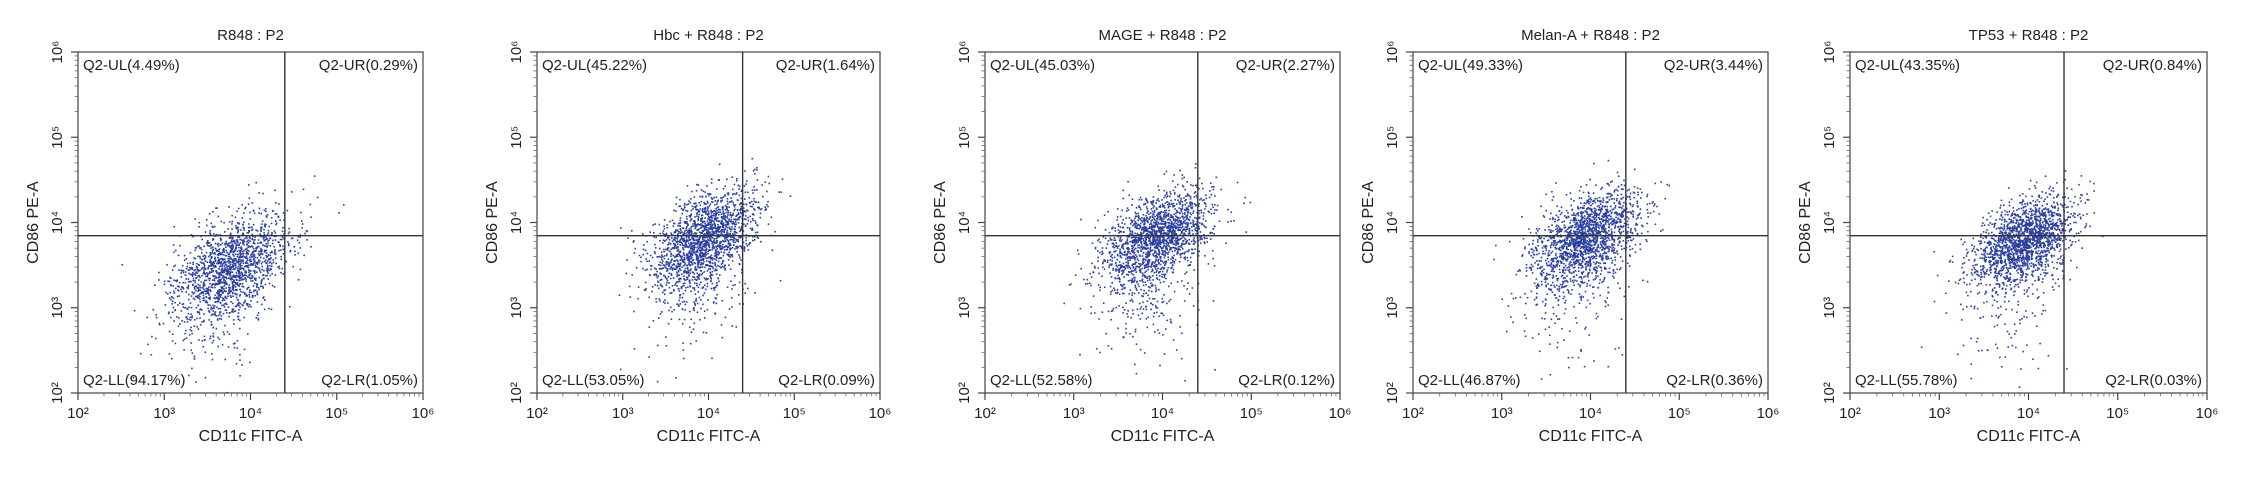 Image resolution: width=2256 pixels, height=486 pixels. Describe the element at coordinates (1163, 35) in the screenshot. I see `panel-title: MAGE + R848 : P2` at that location.